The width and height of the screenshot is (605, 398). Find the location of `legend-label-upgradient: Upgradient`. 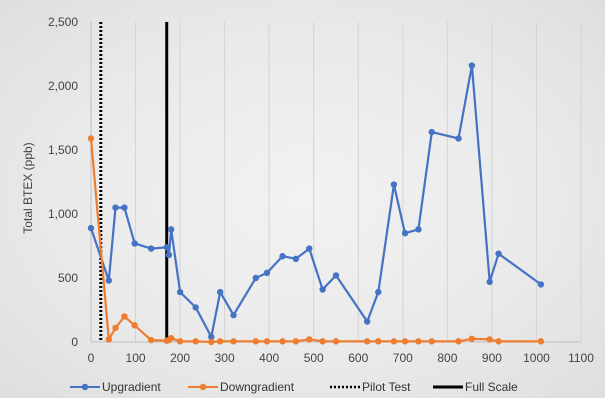

legend-label-upgradient: Upgradient is located at coordinates (131, 387).